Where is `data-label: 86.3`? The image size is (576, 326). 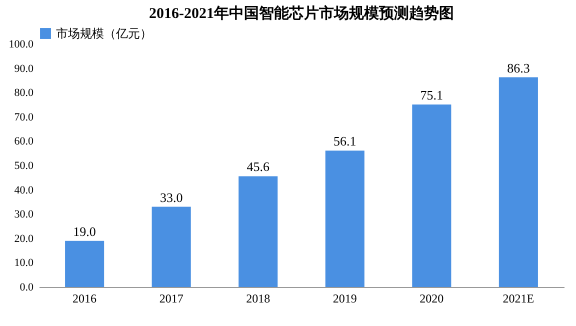 data-label: 86.3 is located at coordinates (518, 68).